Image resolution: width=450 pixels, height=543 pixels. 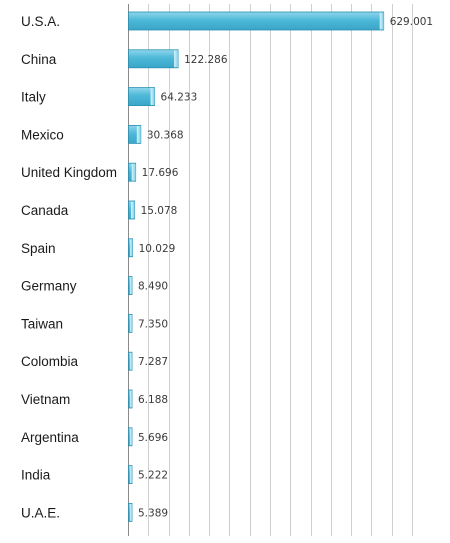 I want to click on value-label: 30.368, so click(x=165, y=135).